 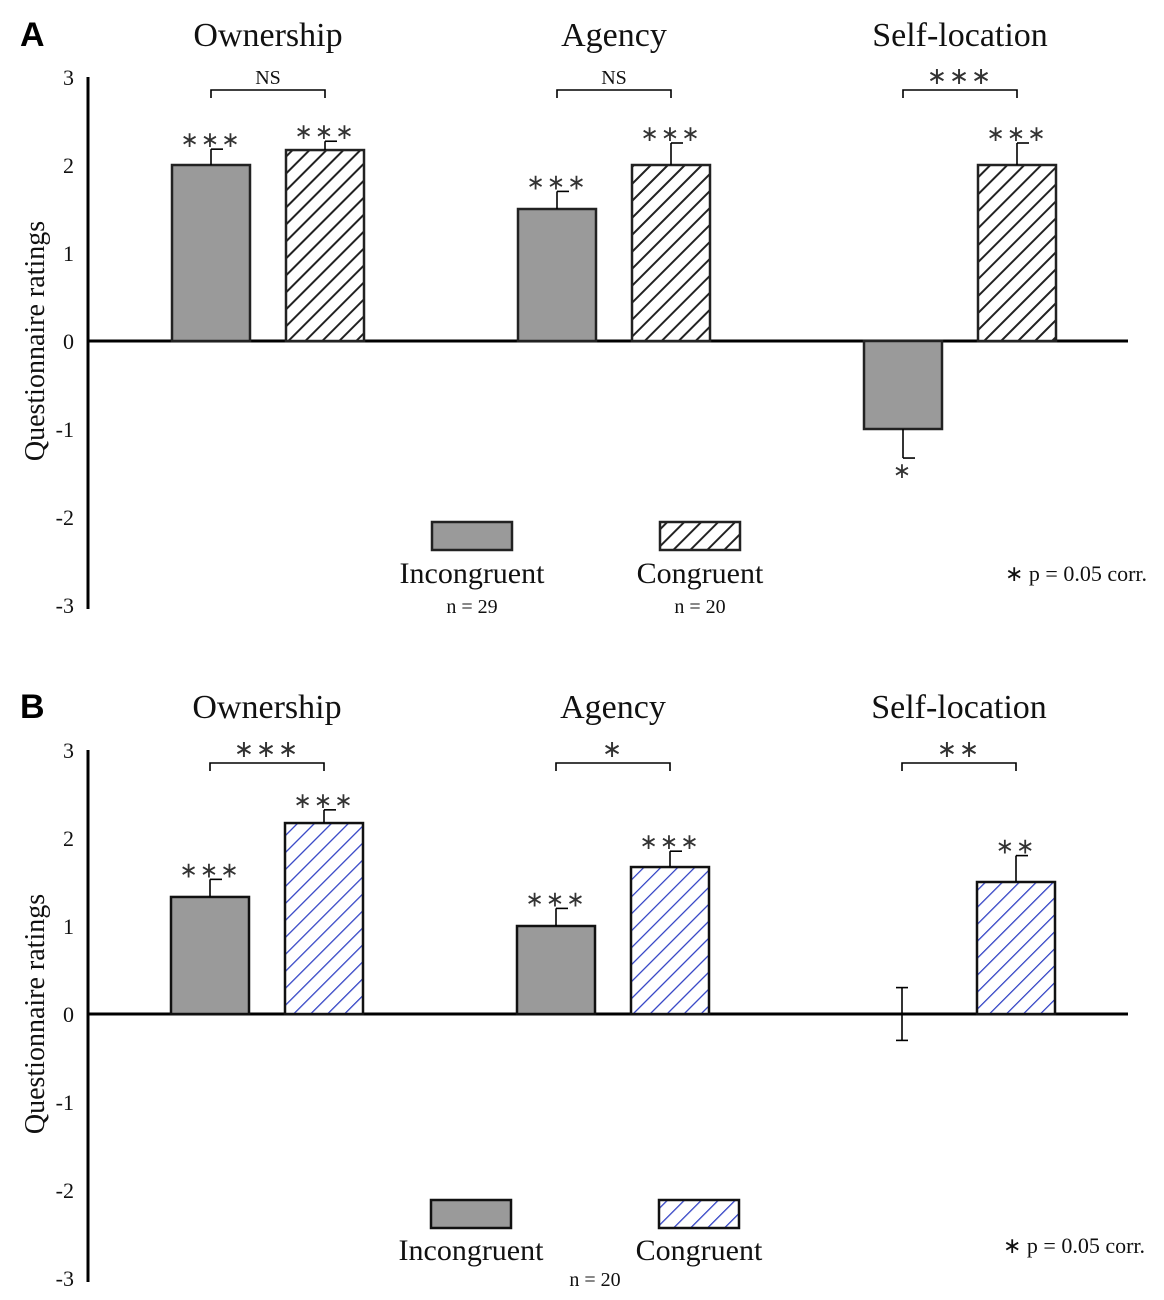 What do you see at coordinates (471, 607) in the screenshot?
I see `sample-size: n = 29` at bounding box center [471, 607].